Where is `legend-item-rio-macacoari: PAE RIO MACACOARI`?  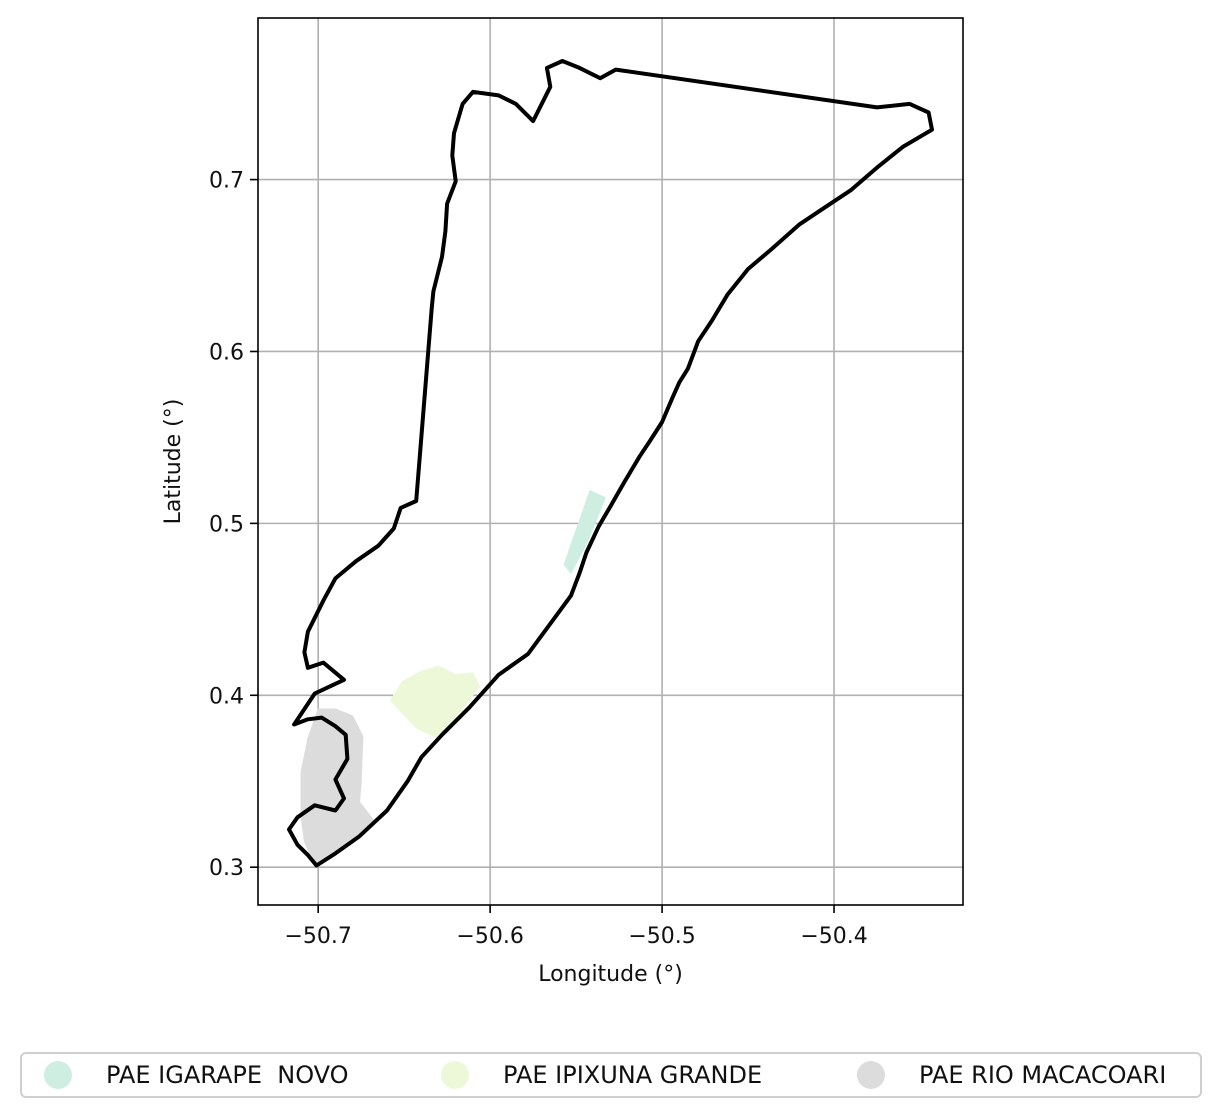 legend-item-rio-macacoari: PAE RIO MACACOARI is located at coordinates (1011, 1075).